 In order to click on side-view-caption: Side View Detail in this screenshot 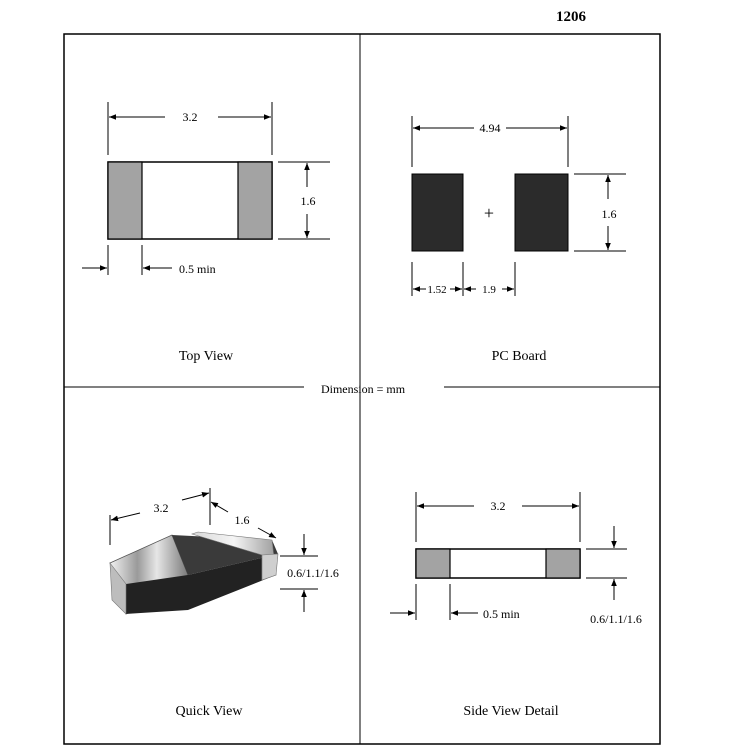, I will do `click(510, 711)`.